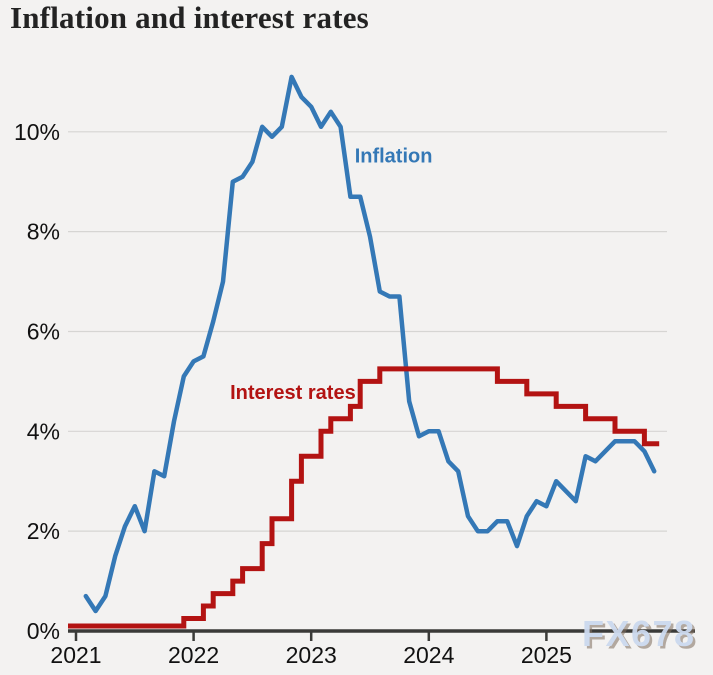 The image size is (713, 675). Describe the element at coordinates (639, 633) in the screenshot. I see `watermark: FX678` at that location.